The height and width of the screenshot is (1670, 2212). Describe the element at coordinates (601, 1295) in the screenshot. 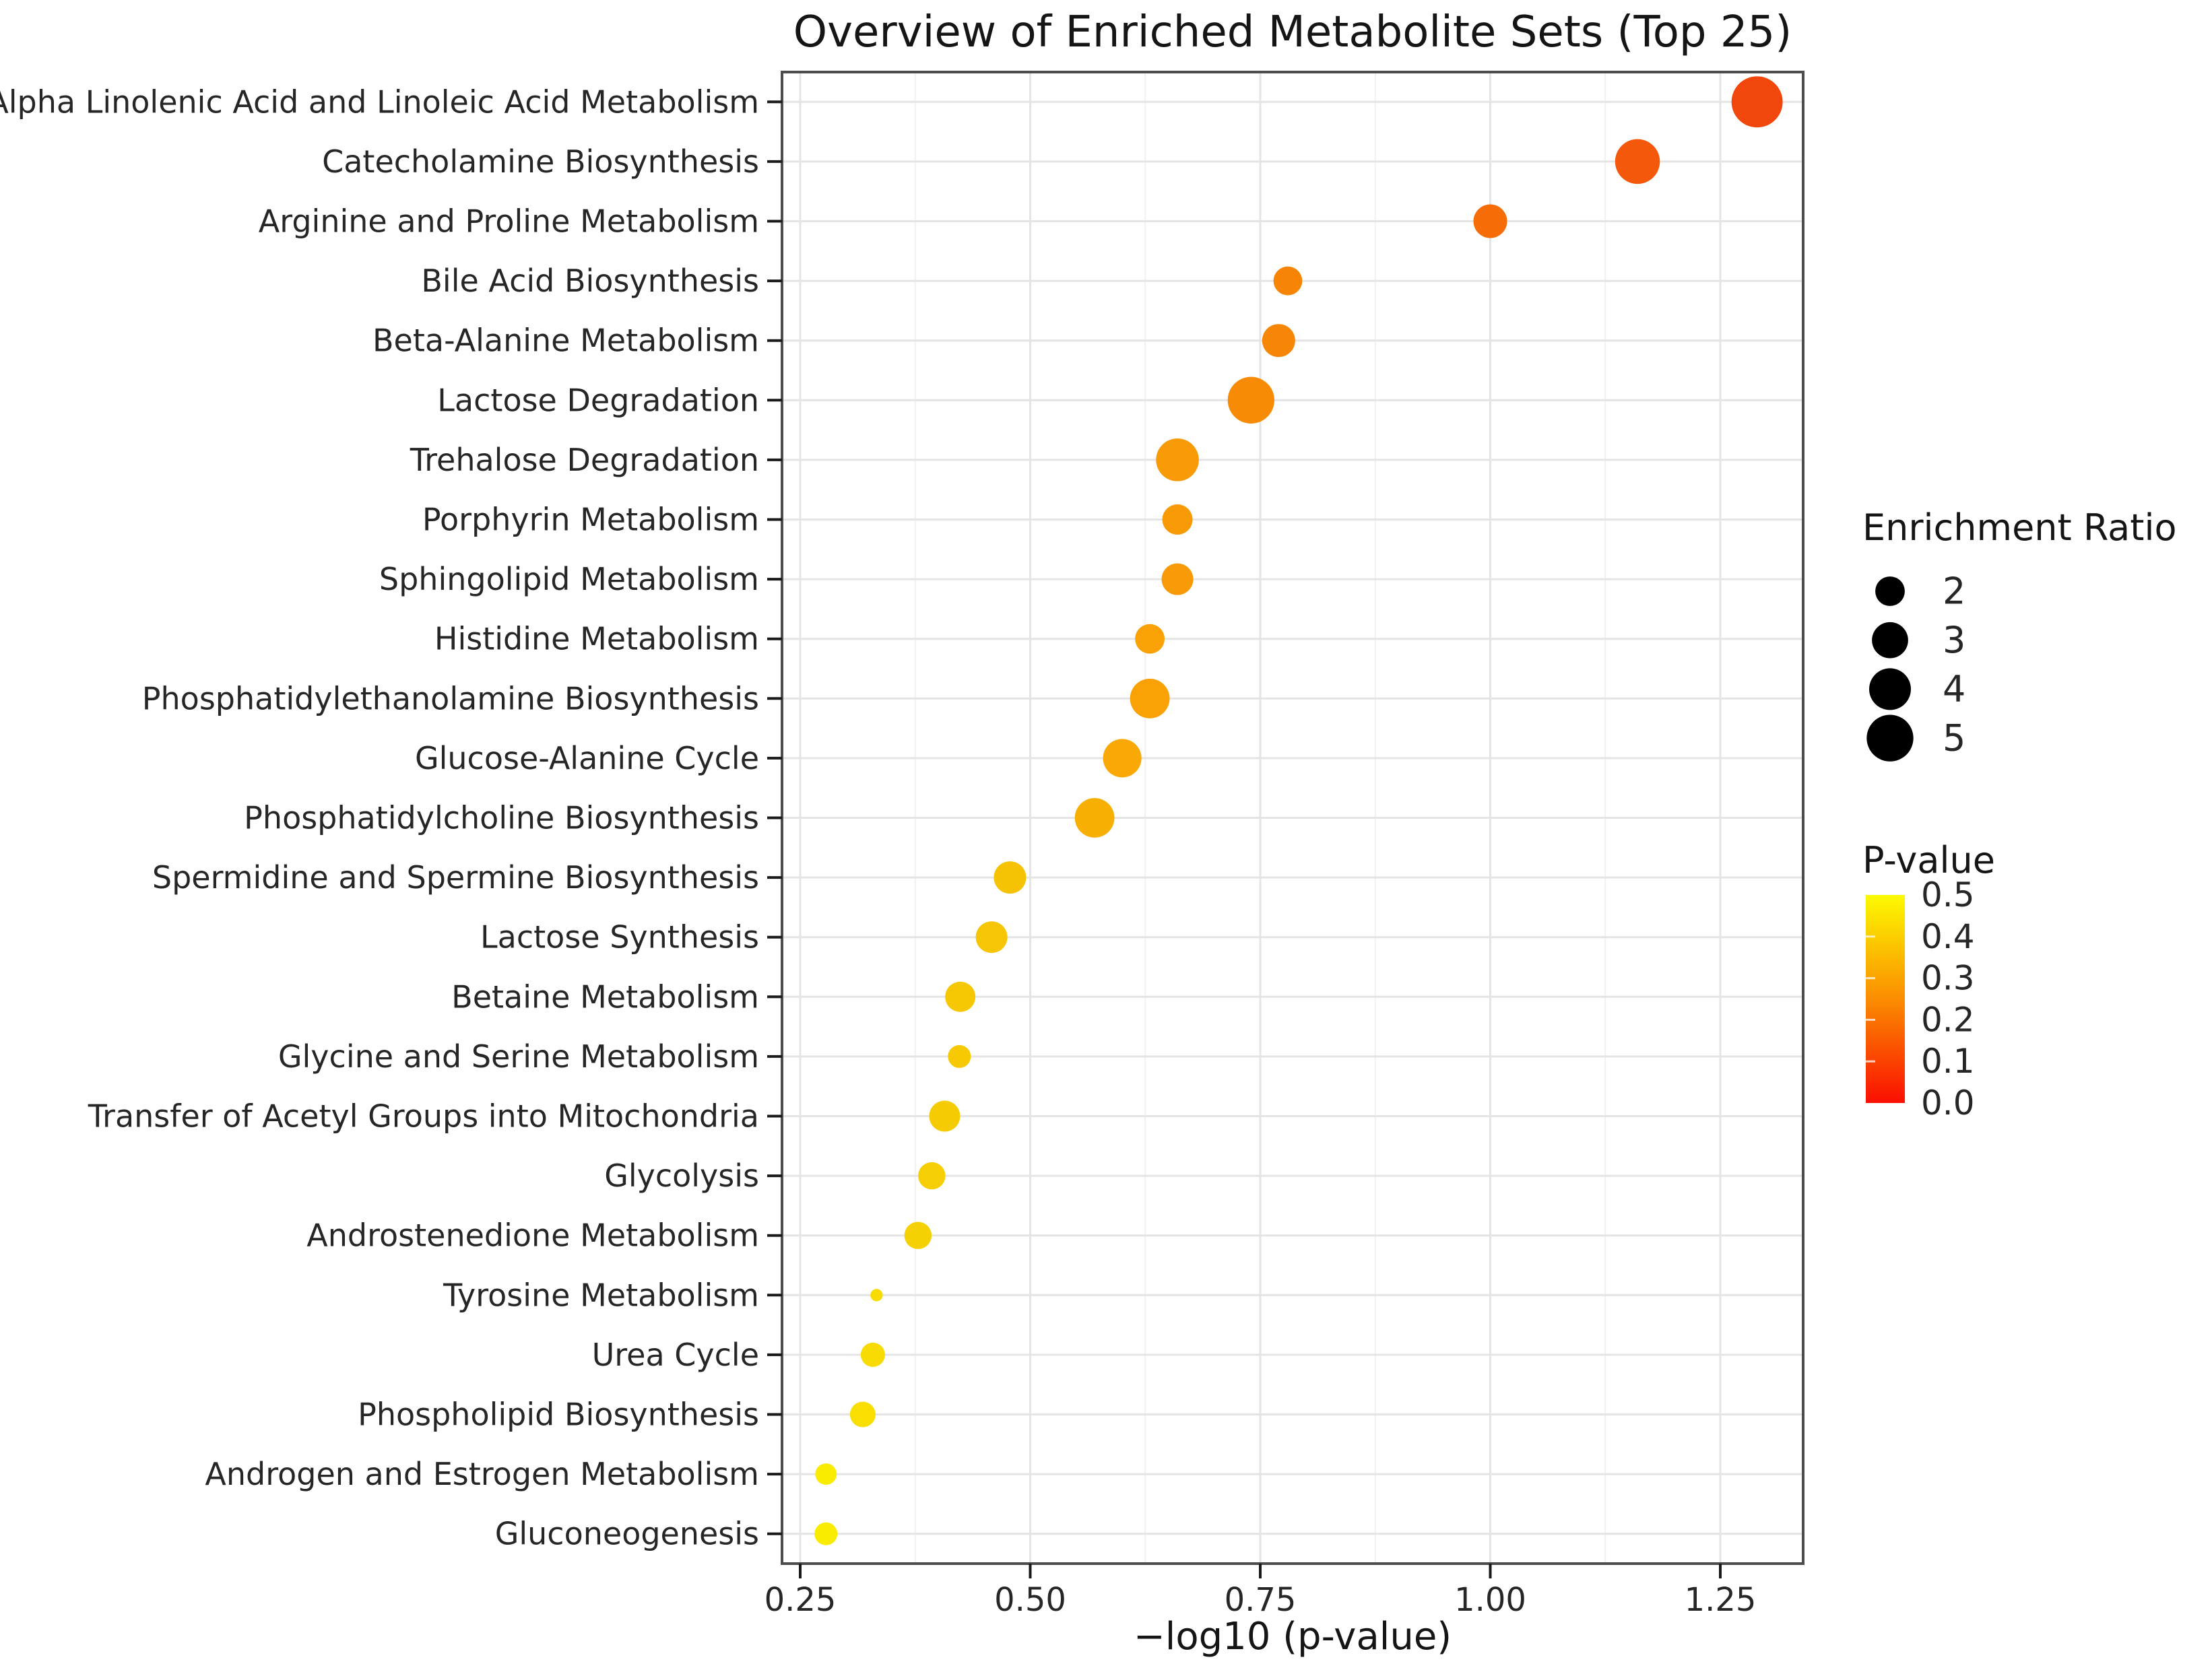

I see `y-axis-label: Tyrosine Metabolism` at that location.